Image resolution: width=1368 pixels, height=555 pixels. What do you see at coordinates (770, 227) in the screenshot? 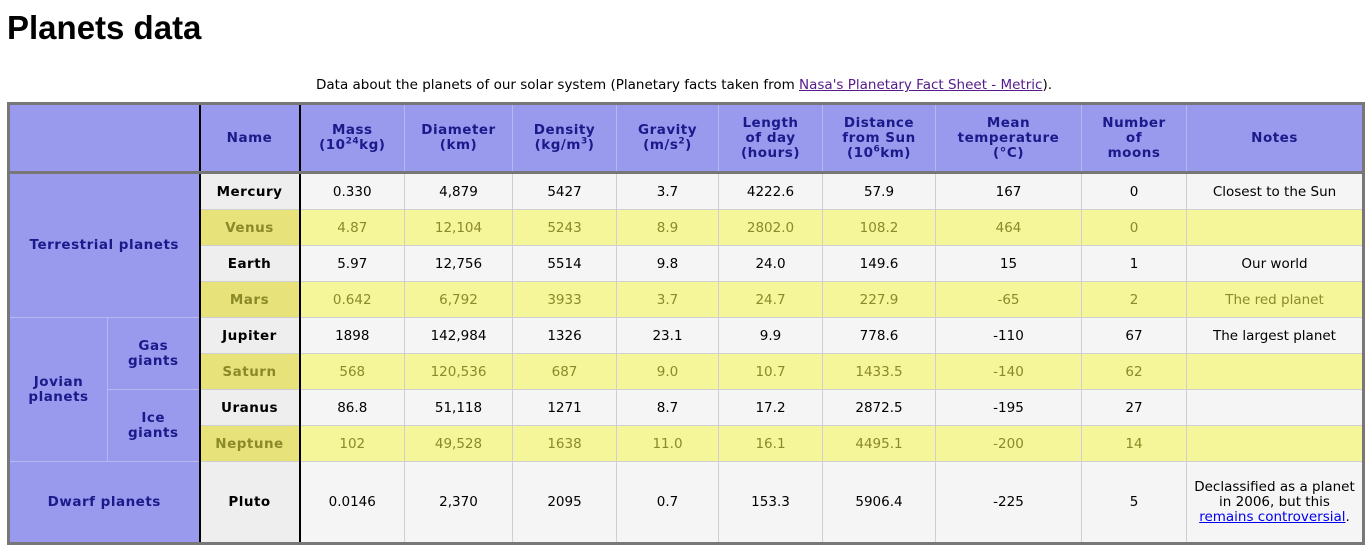
I see `cell-length-of-day: 2802.0` at bounding box center [770, 227].